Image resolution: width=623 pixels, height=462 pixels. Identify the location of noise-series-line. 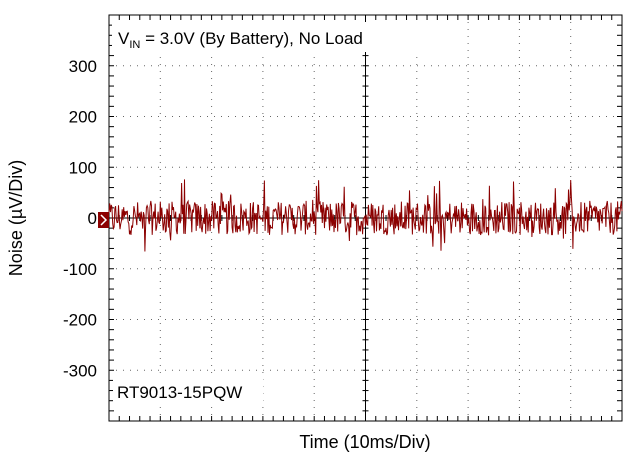
(365, 215).